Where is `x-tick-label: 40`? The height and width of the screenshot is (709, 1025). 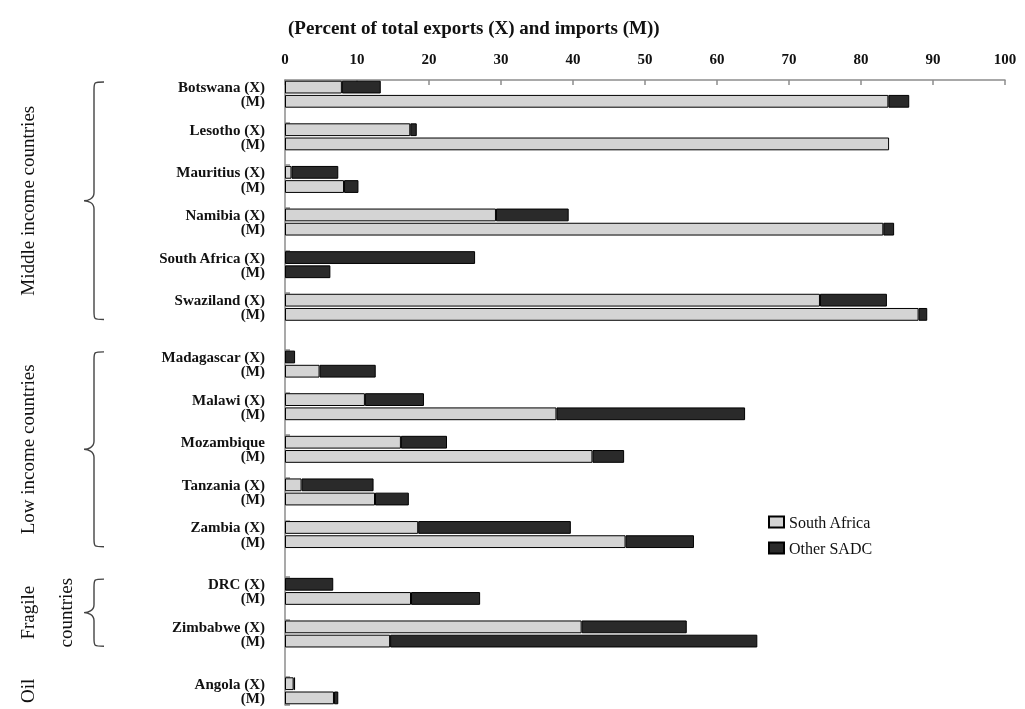 x-tick-label: 40 is located at coordinates (573, 58).